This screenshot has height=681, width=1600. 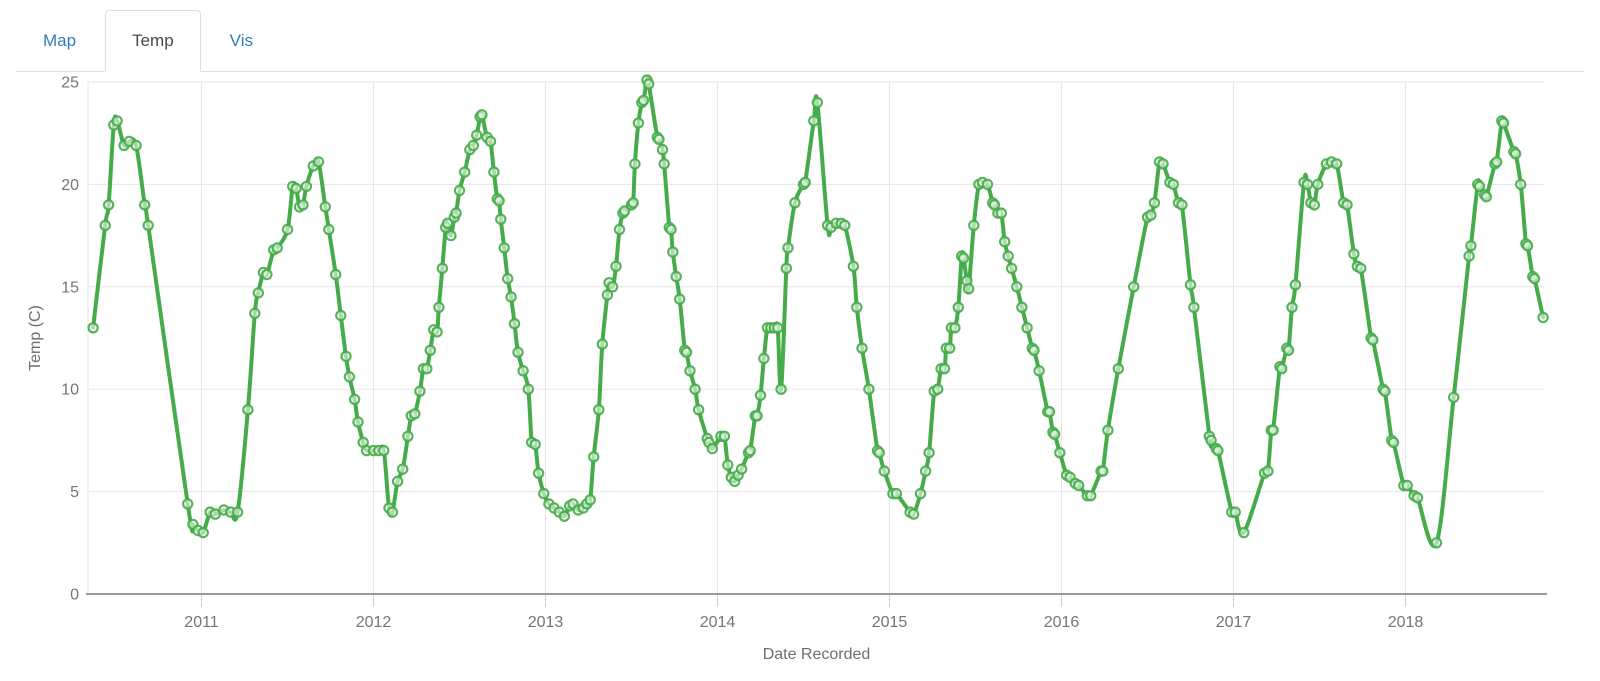 I want to click on x-axis-tick-label: 2011, so click(x=201, y=622).